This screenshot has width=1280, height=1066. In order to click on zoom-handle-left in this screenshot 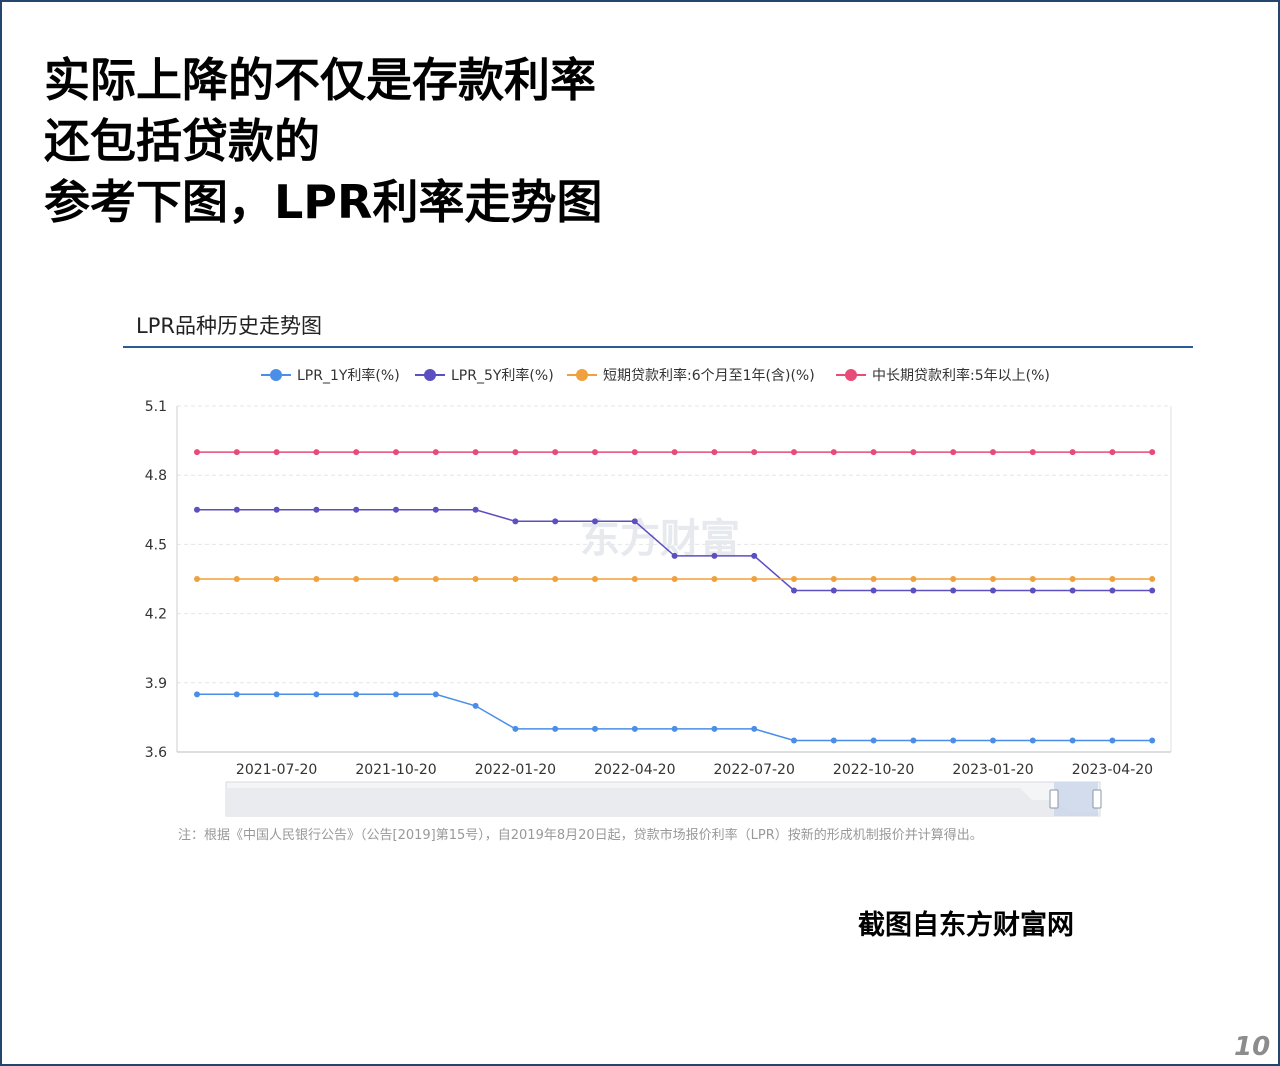, I will do `click(1054, 799)`.